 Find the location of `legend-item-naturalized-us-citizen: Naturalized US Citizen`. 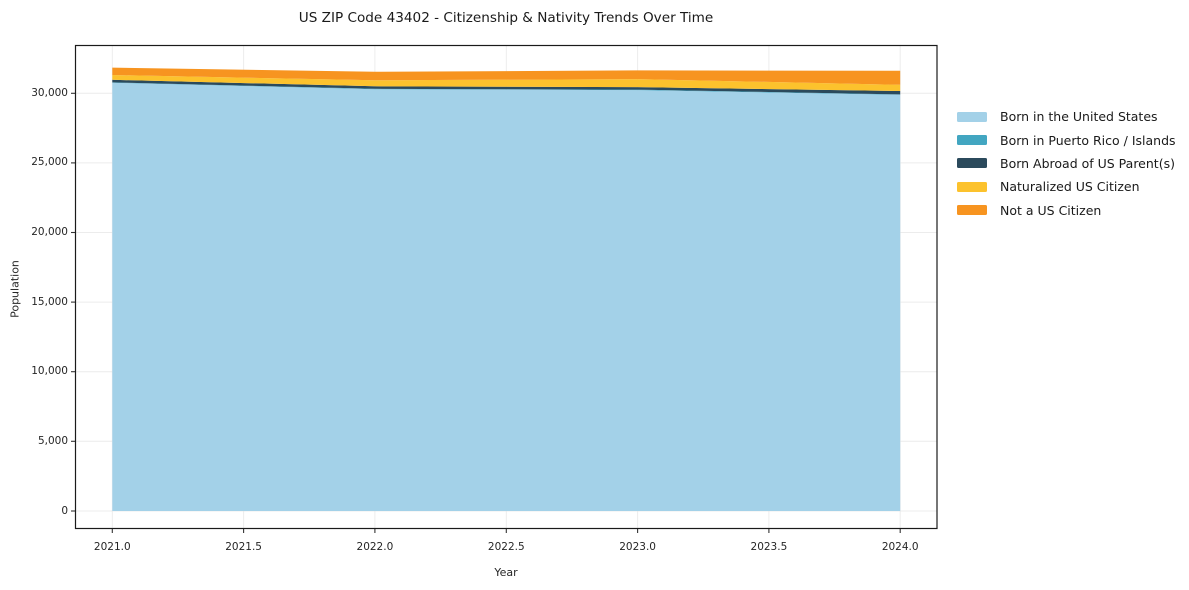

legend-item-naturalized-us-citizen: Naturalized US Citizen is located at coordinates (1066, 186).